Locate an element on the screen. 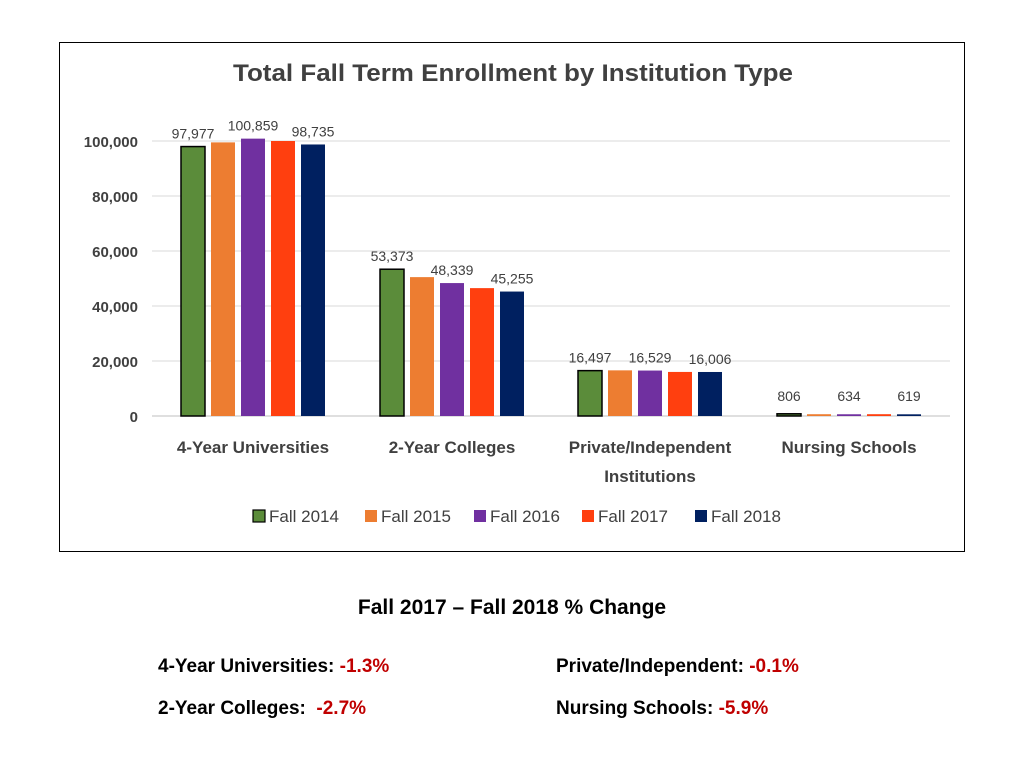 This screenshot has width=1024, height=768. data-label: 53,373 is located at coordinates (392, 256).